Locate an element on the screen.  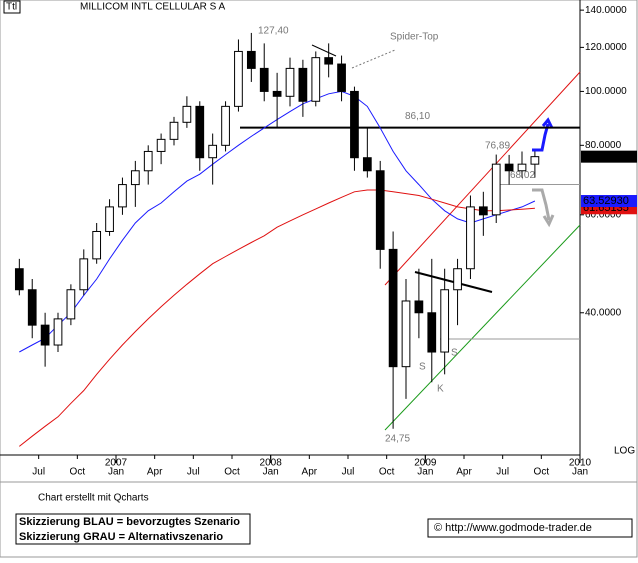
y-tick-label: 60.0000 is located at coordinates (603, 214).